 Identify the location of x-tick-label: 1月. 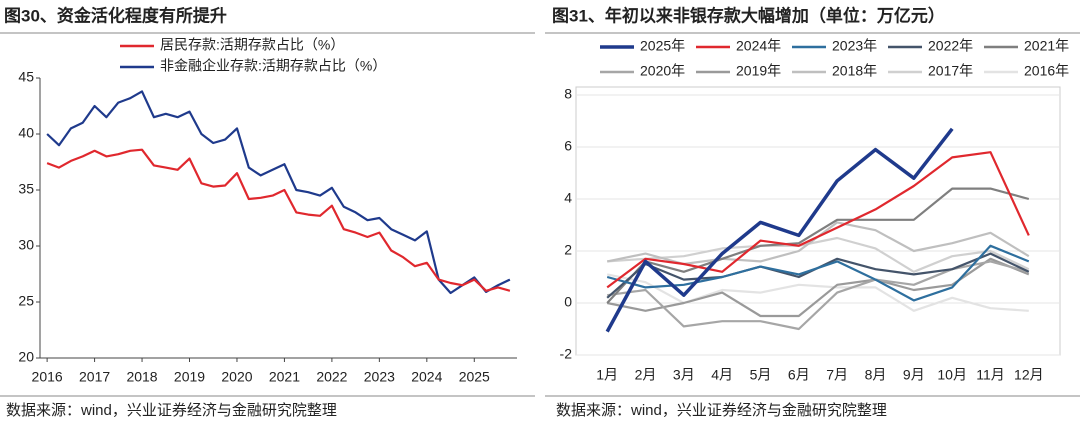
(607, 375).